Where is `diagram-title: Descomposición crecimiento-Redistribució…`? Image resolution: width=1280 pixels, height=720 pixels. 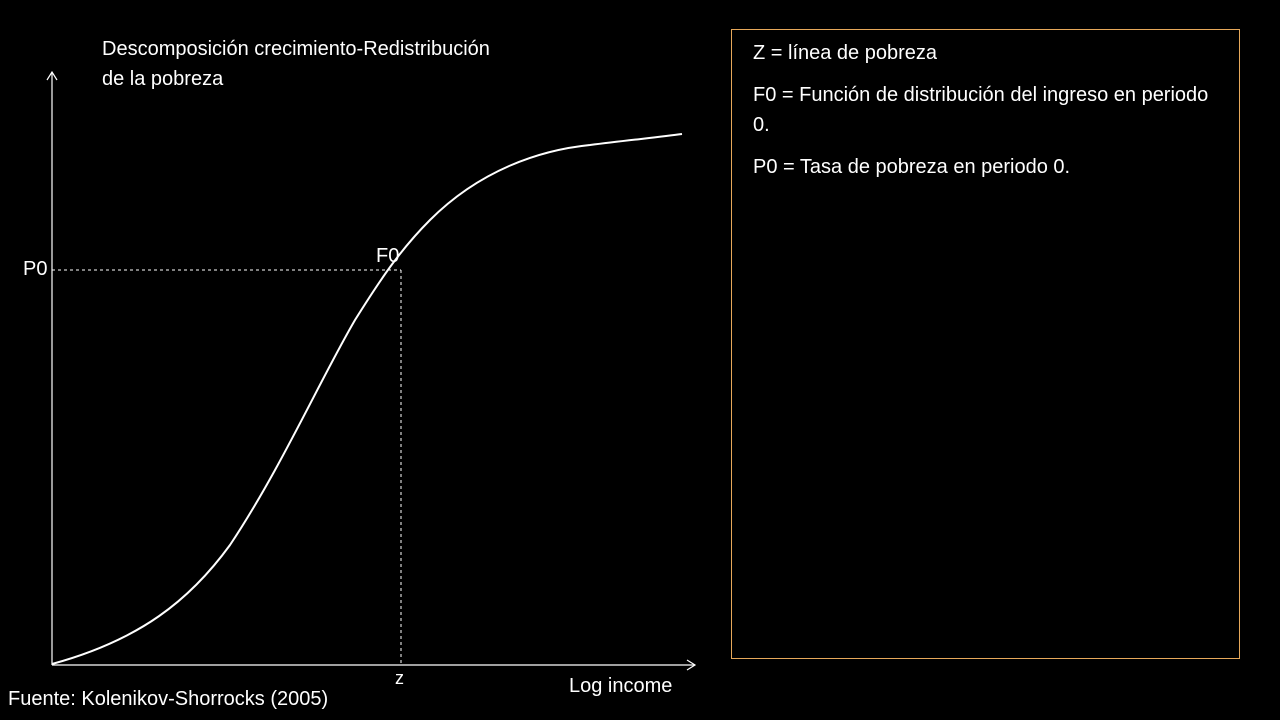 diagram-title: Descomposición crecimiento-Redistribució… is located at coordinates (332, 64).